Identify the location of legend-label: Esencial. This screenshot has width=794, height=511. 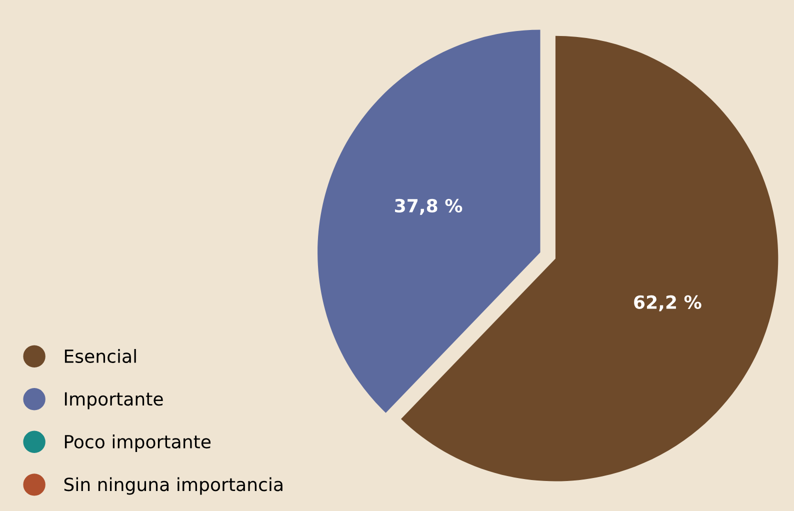
(100, 356).